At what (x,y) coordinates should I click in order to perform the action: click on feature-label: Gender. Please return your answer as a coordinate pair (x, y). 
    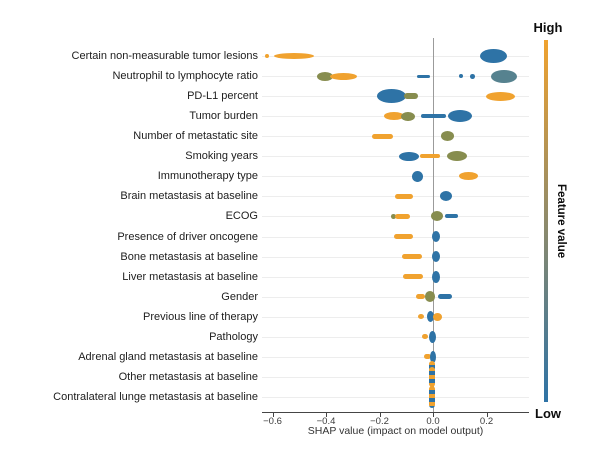
    Looking at the image, I should click on (239, 296).